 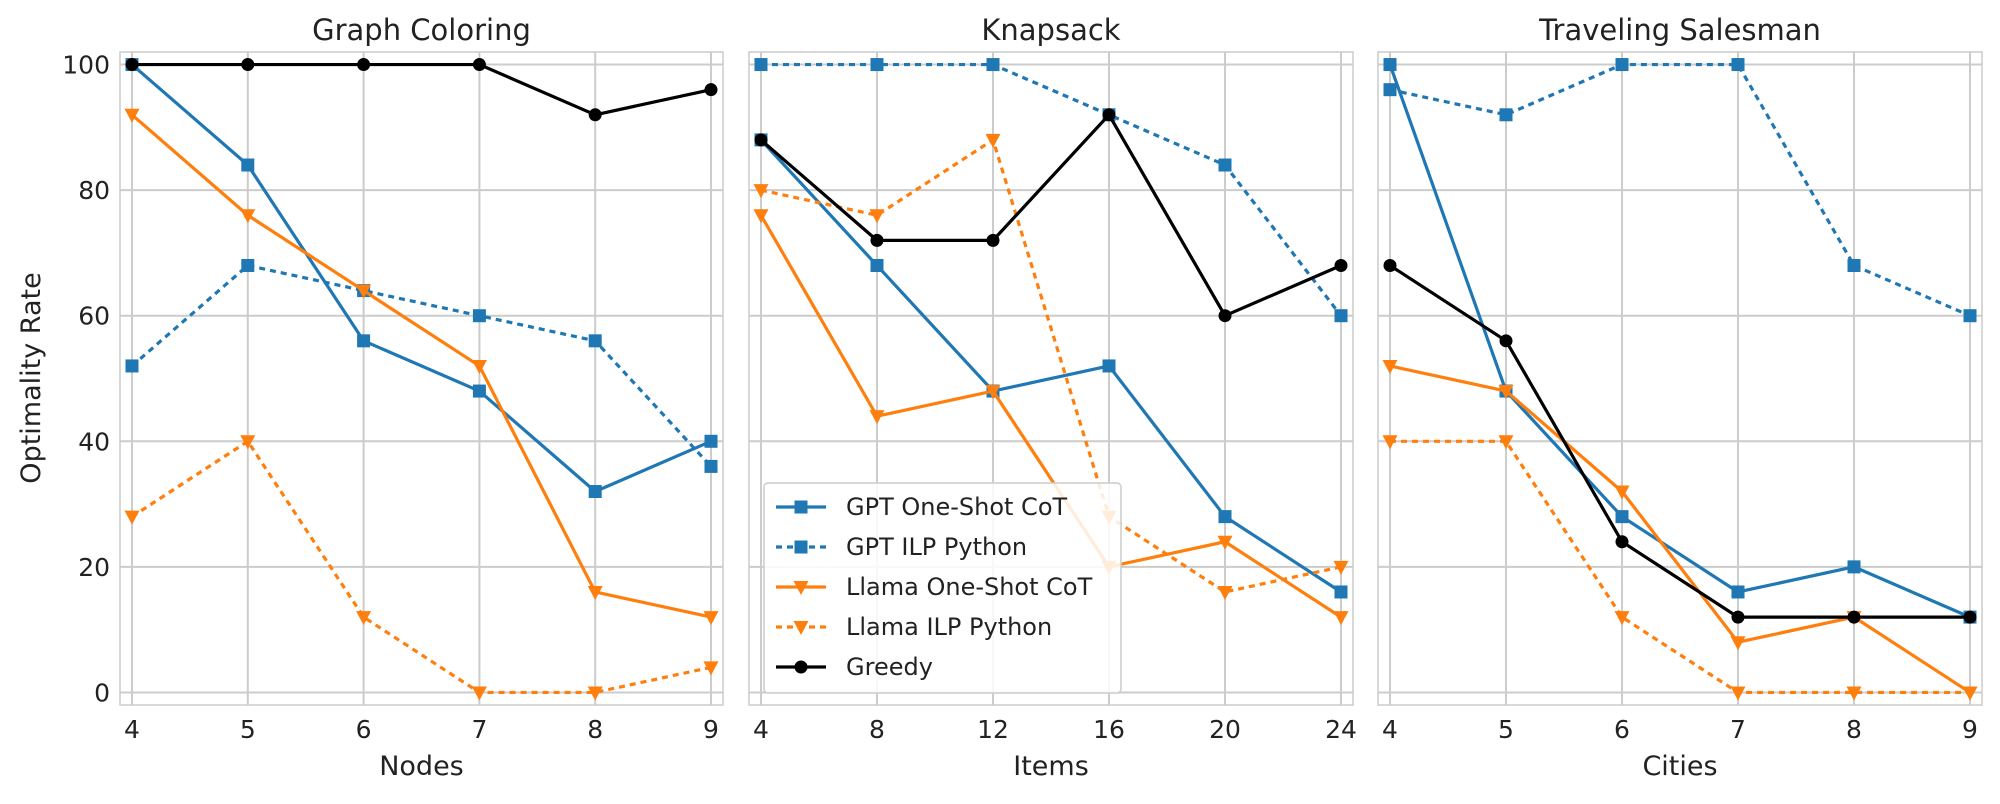 What do you see at coordinates (86, 65) in the screenshot?
I see `y-tick-label: 100` at bounding box center [86, 65].